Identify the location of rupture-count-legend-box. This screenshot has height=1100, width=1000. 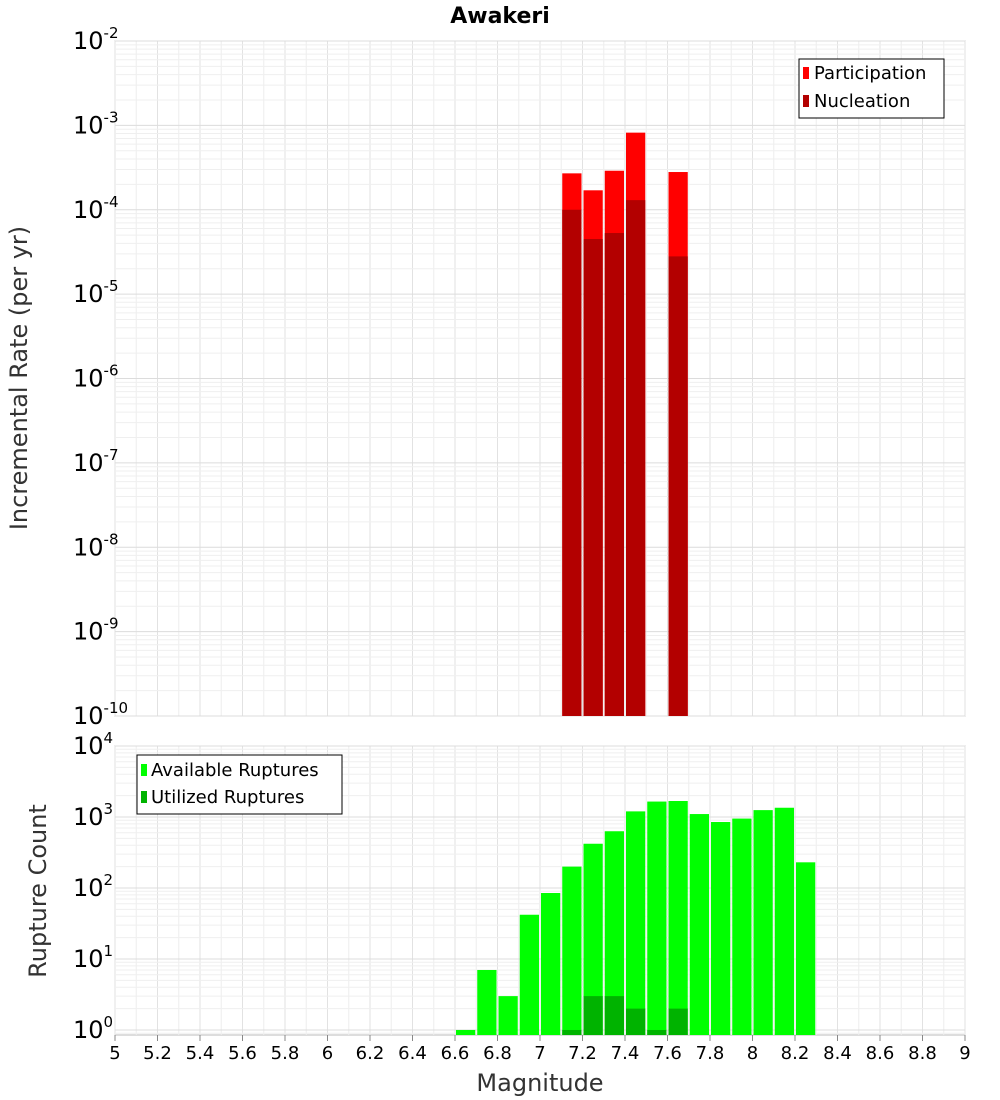
(239, 784).